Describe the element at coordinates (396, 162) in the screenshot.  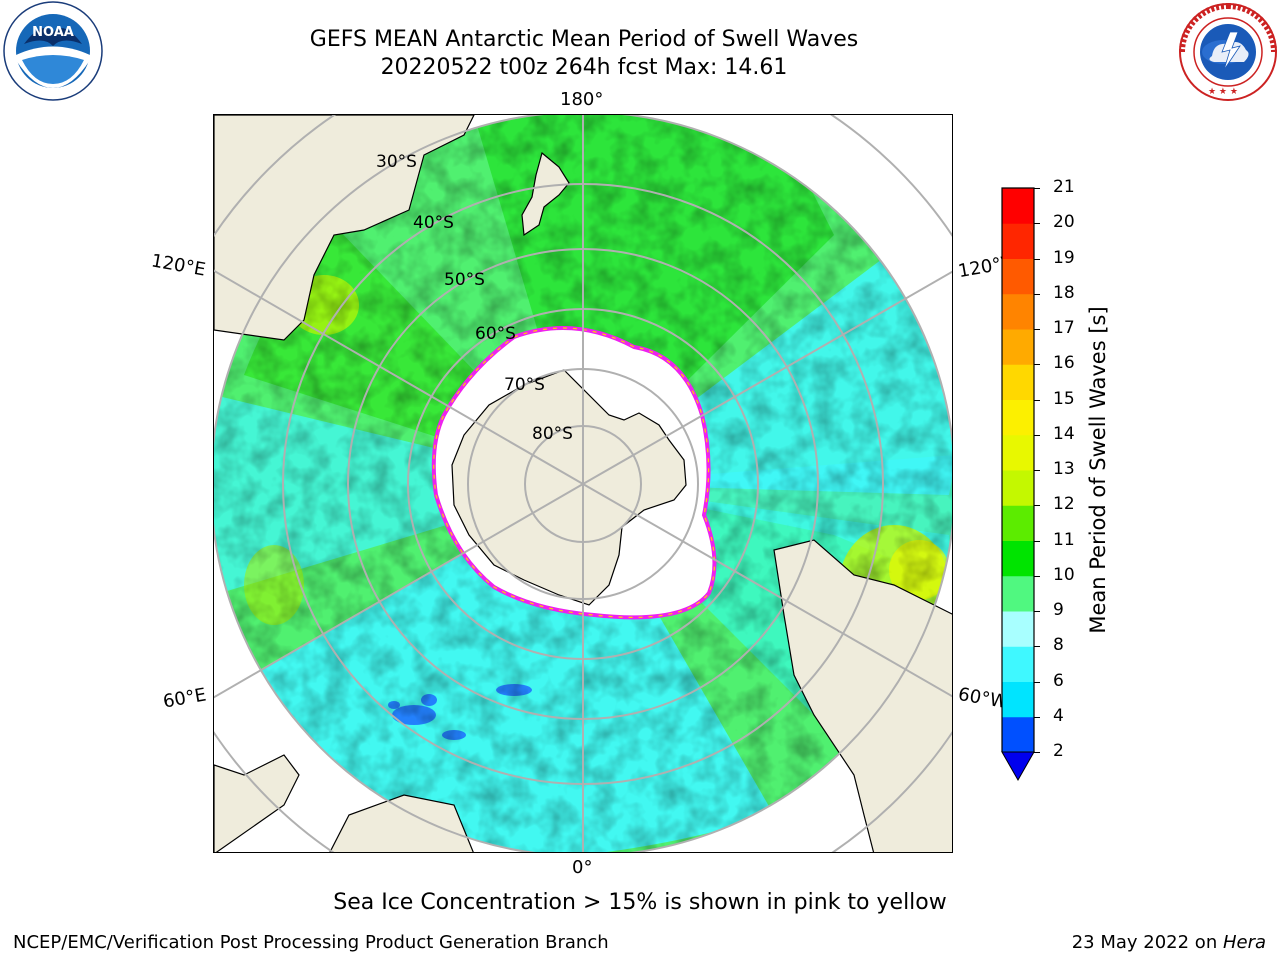
I see `lat-label-30s: 30°S` at that location.